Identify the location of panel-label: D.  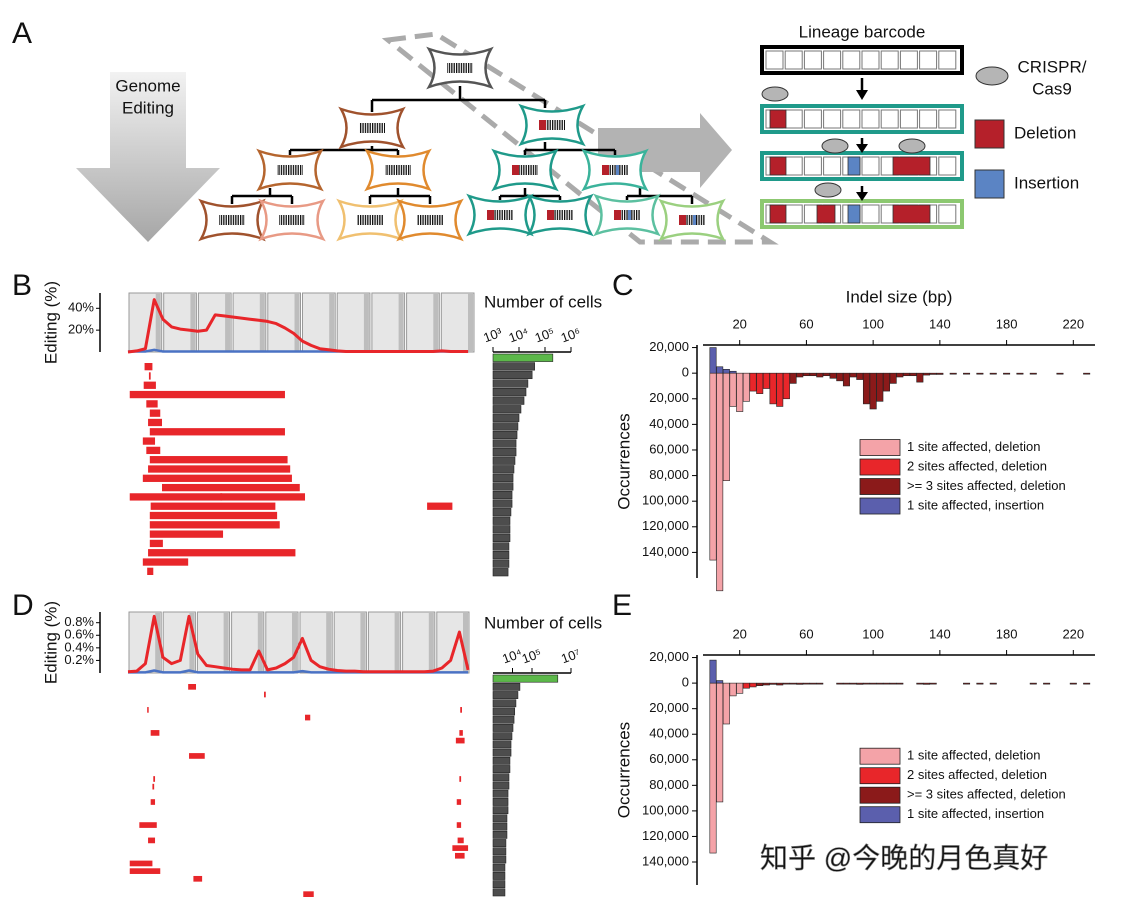
(23, 605).